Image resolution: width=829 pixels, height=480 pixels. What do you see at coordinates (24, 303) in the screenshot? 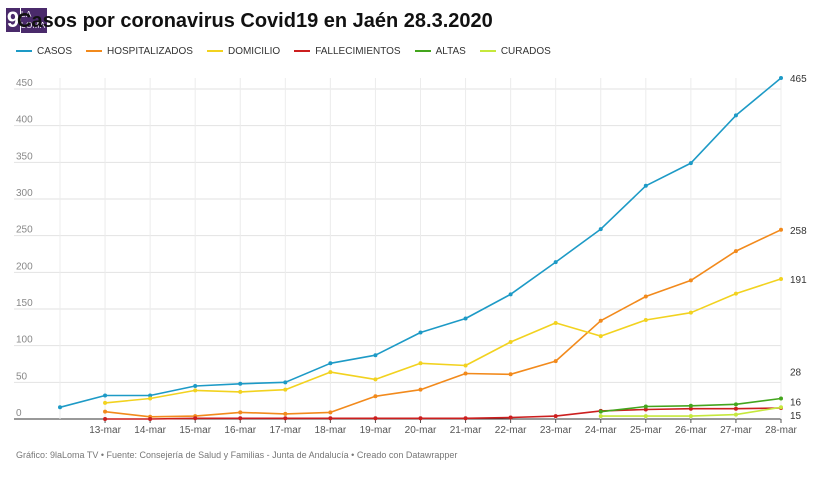
I see `y-tick-label: 150` at bounding box center [24, 303].